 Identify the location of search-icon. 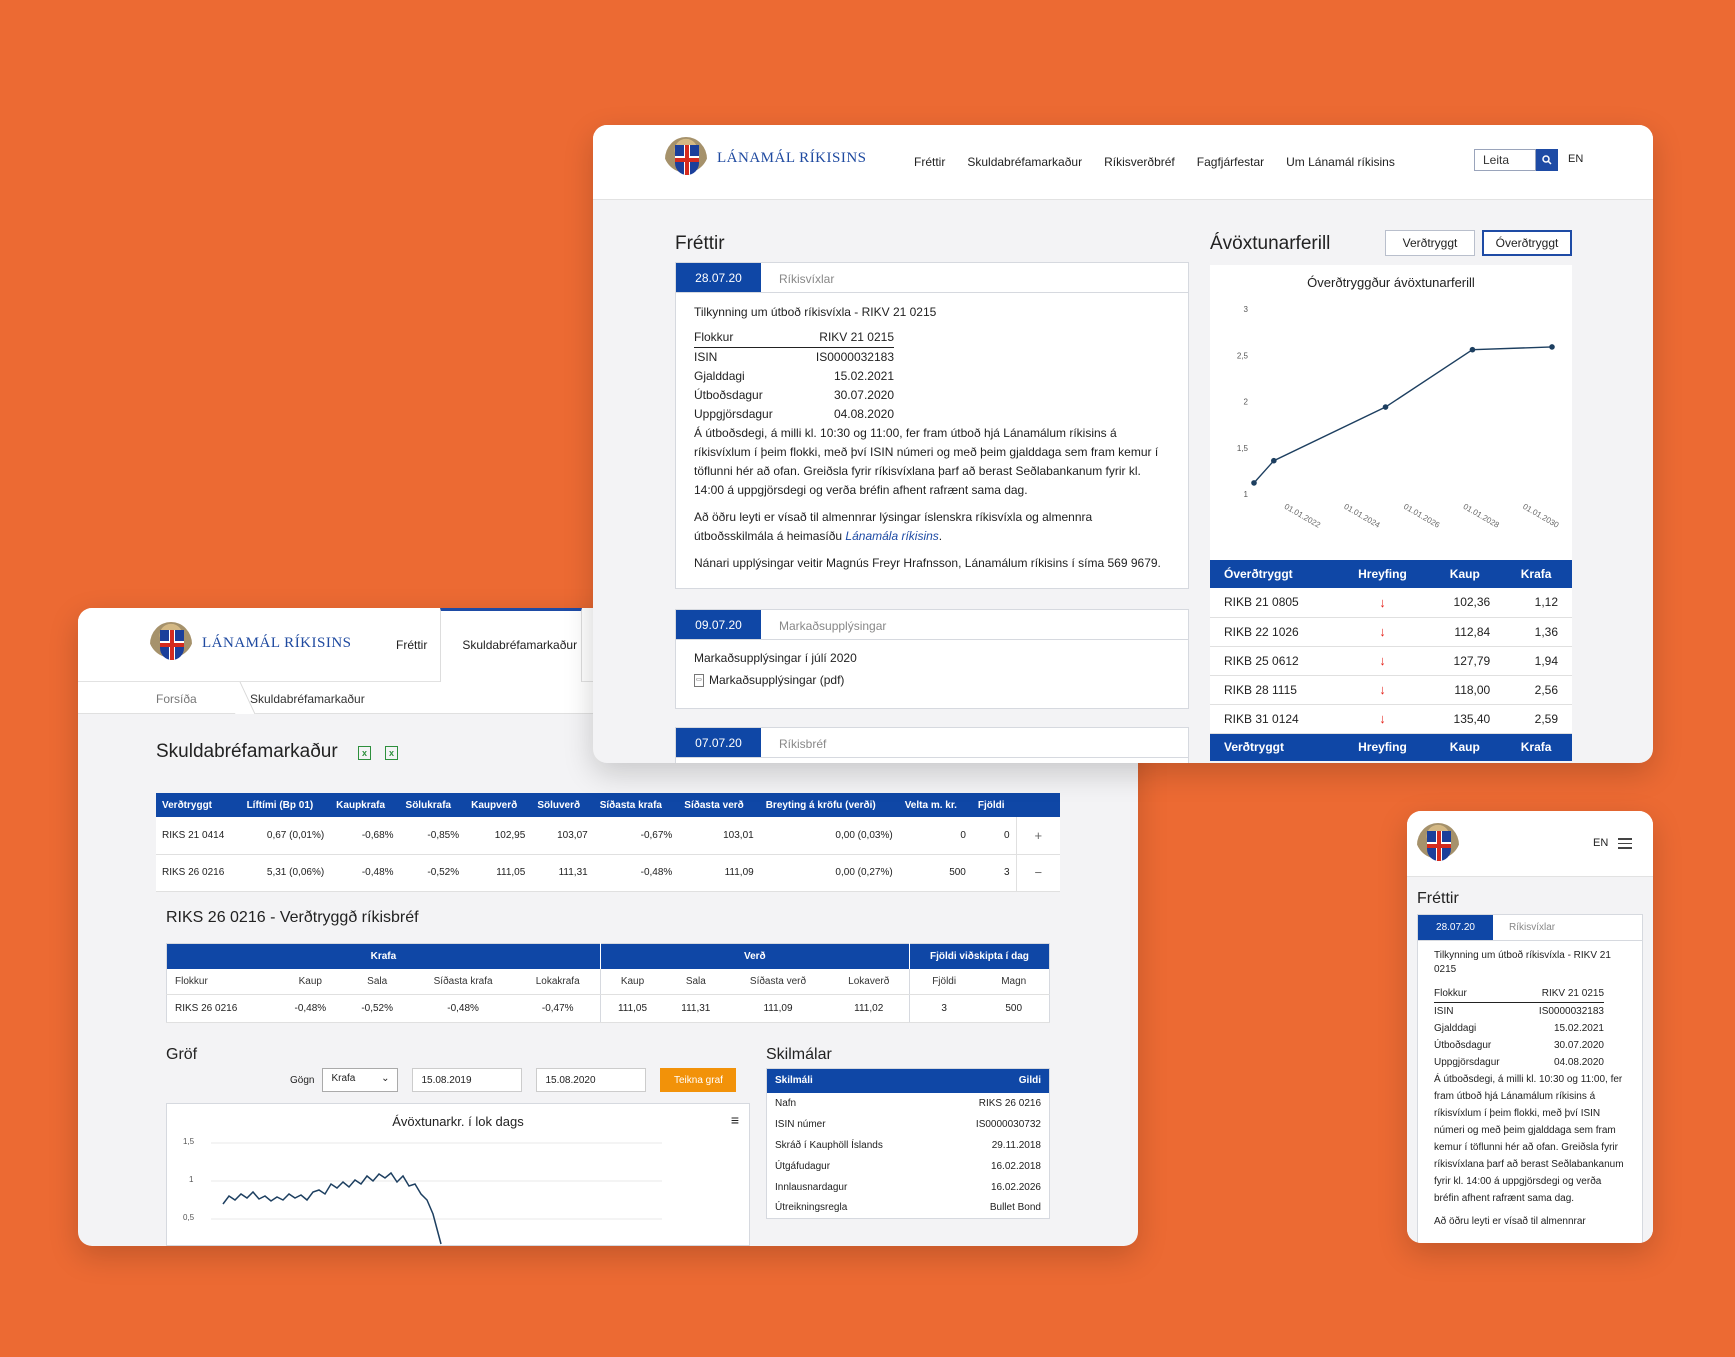
(1547, 160).